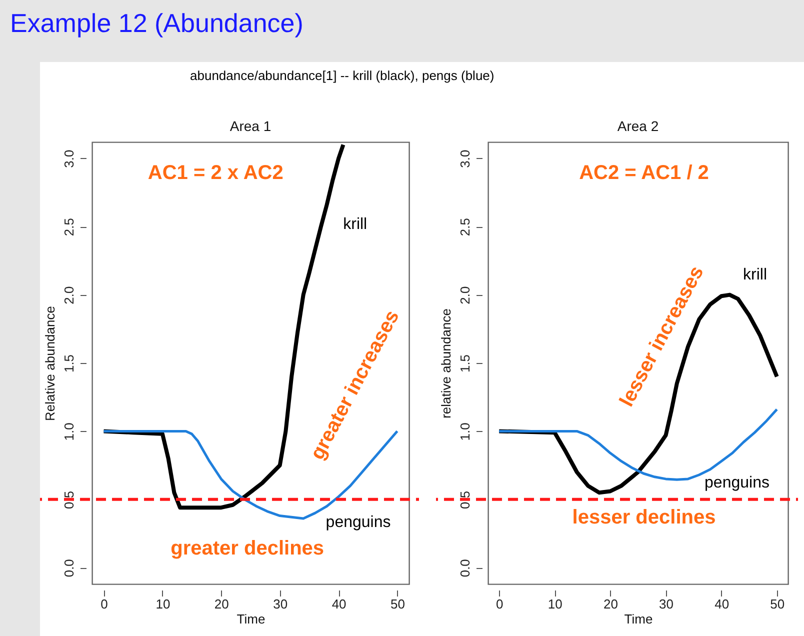  Describe the element at coordinates (638, 126) in the screenshot. I see `chart-title: Area 2` at that location.